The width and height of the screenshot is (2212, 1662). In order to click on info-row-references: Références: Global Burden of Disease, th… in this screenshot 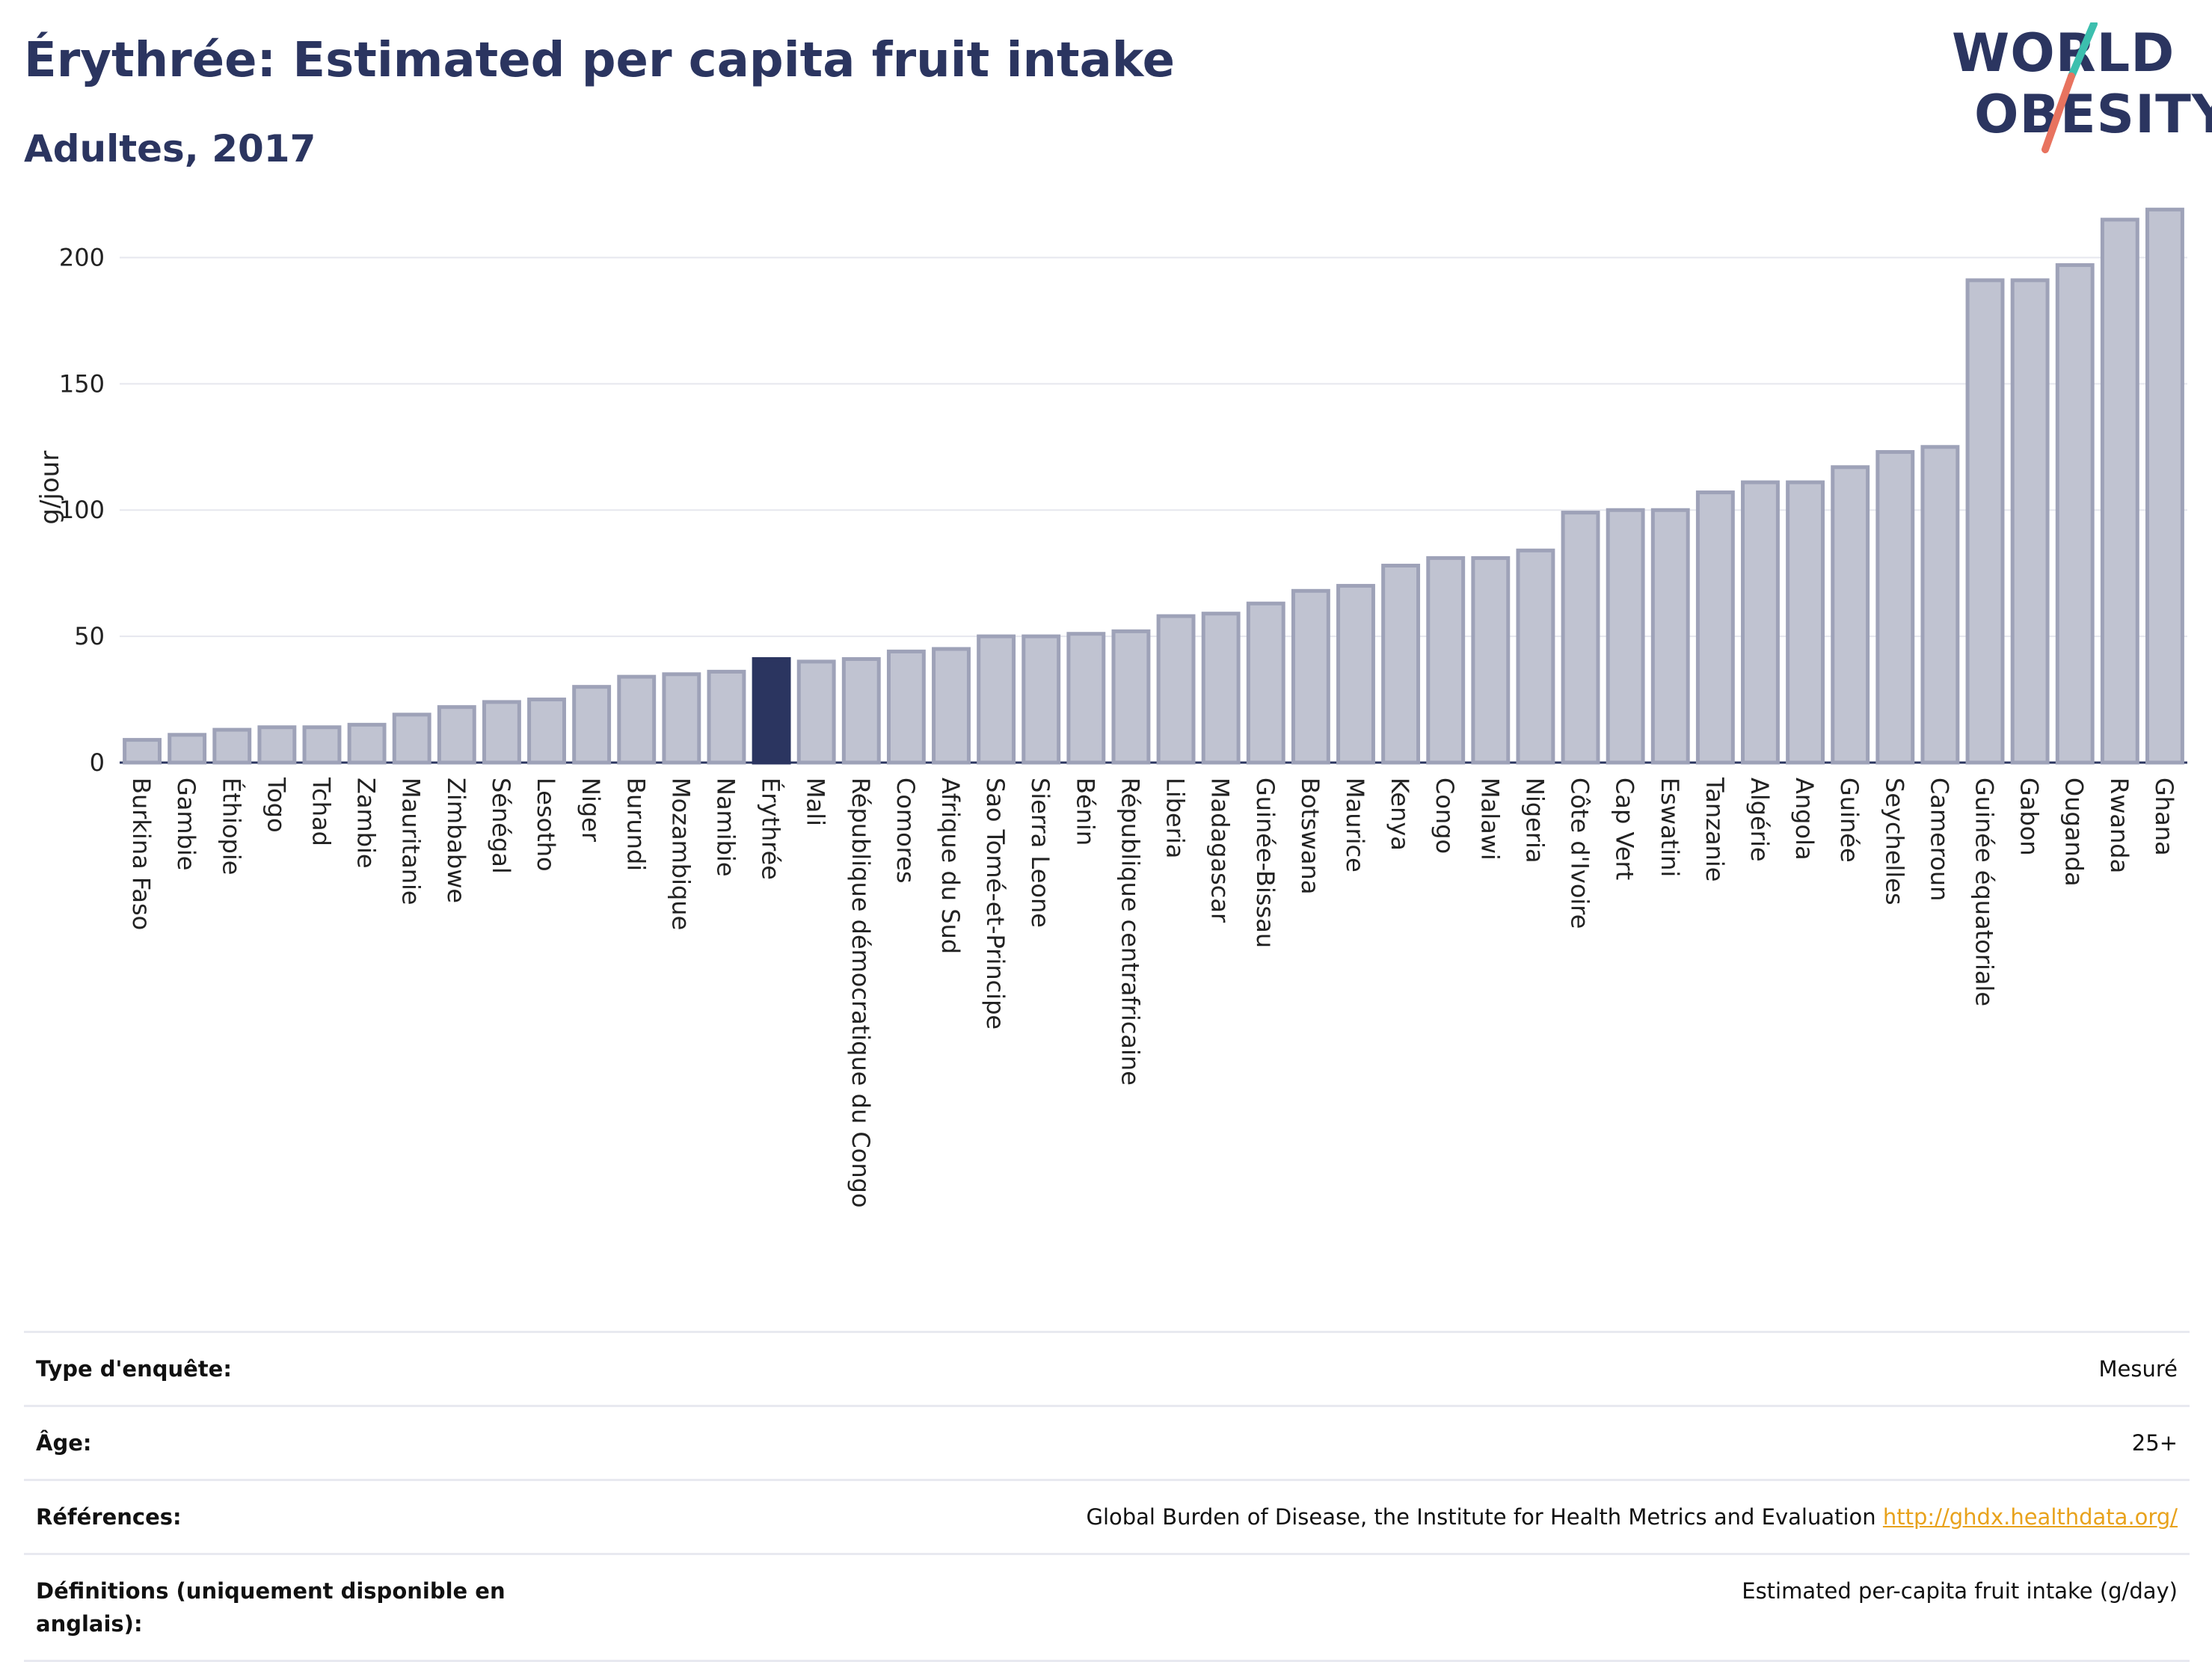, I will do `click(1107, 1516)`.